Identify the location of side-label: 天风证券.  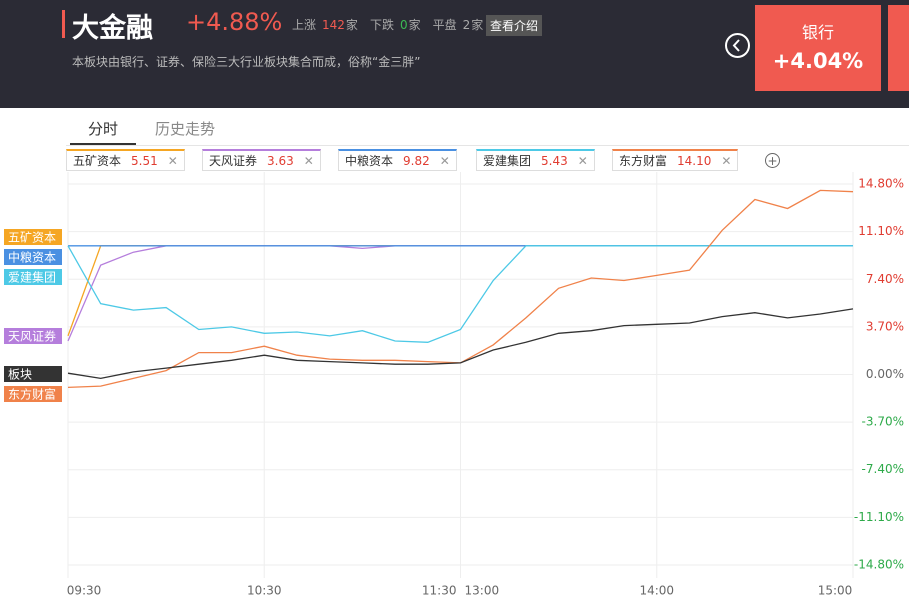
(32, 336).